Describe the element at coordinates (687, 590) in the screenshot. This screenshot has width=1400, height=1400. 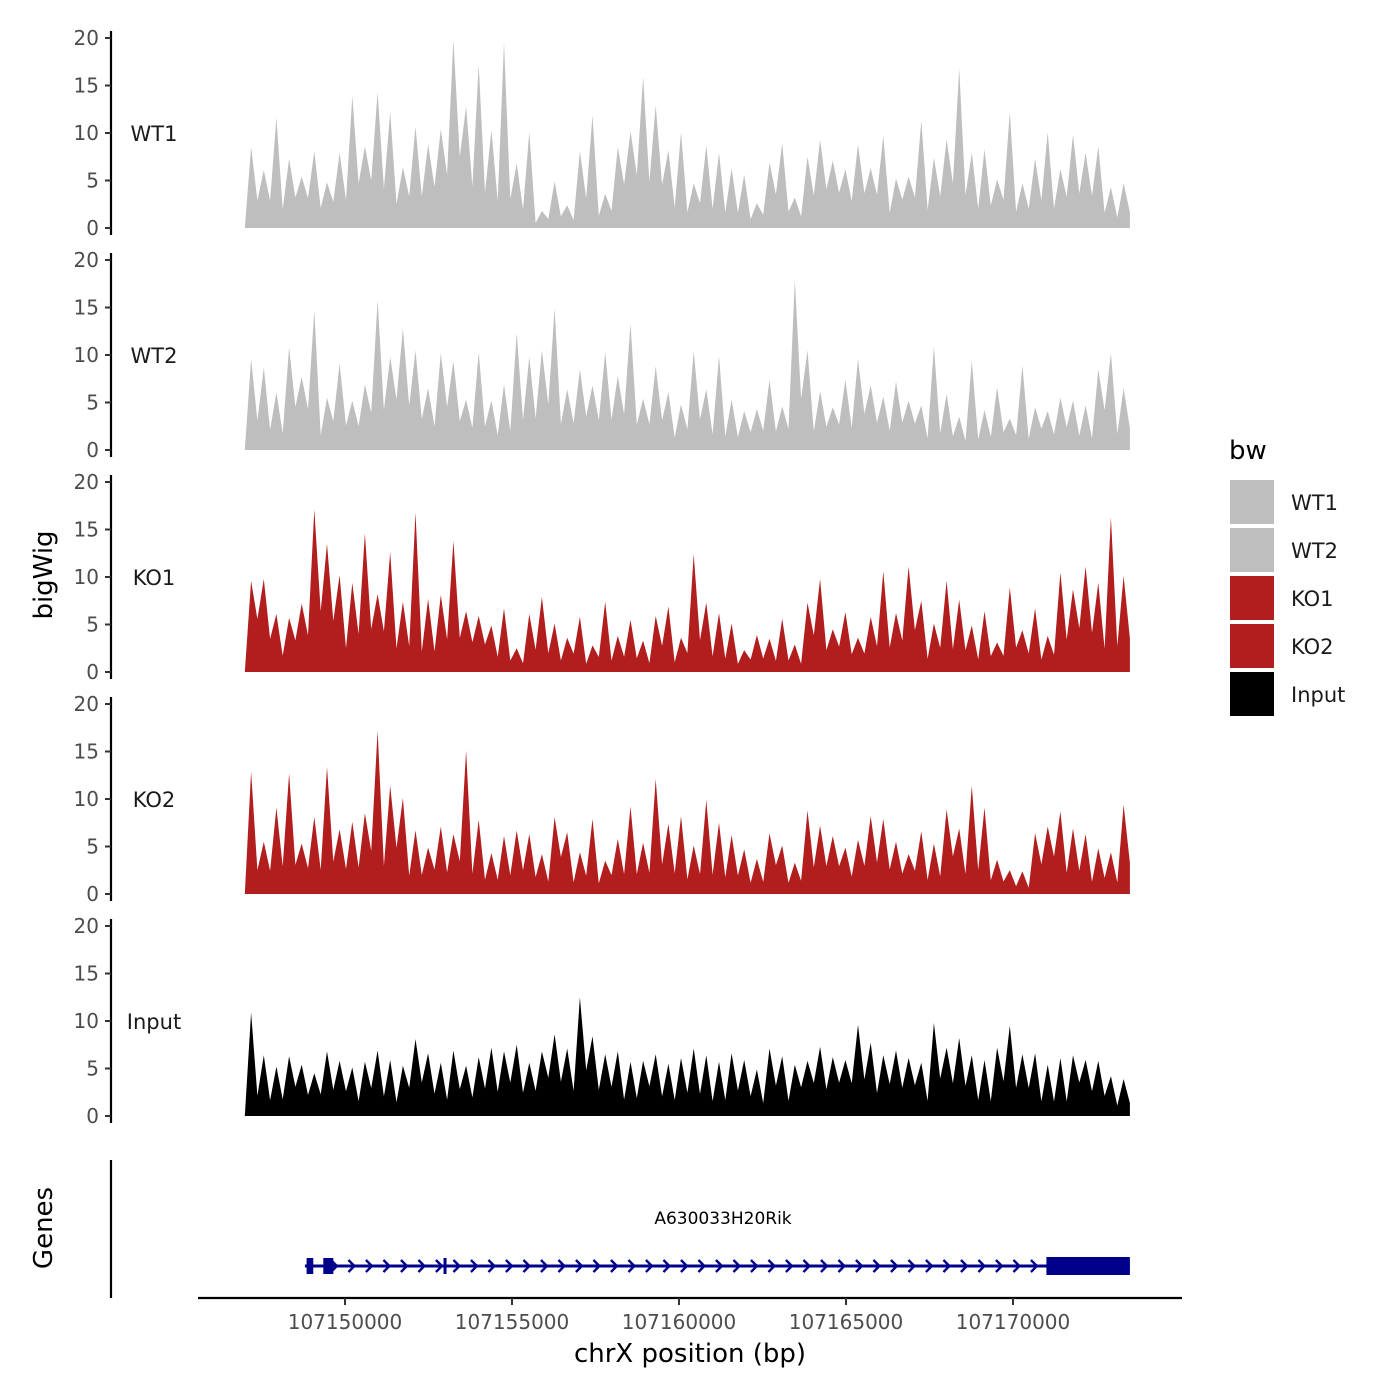
I see `signal-area-ko1` at that location.